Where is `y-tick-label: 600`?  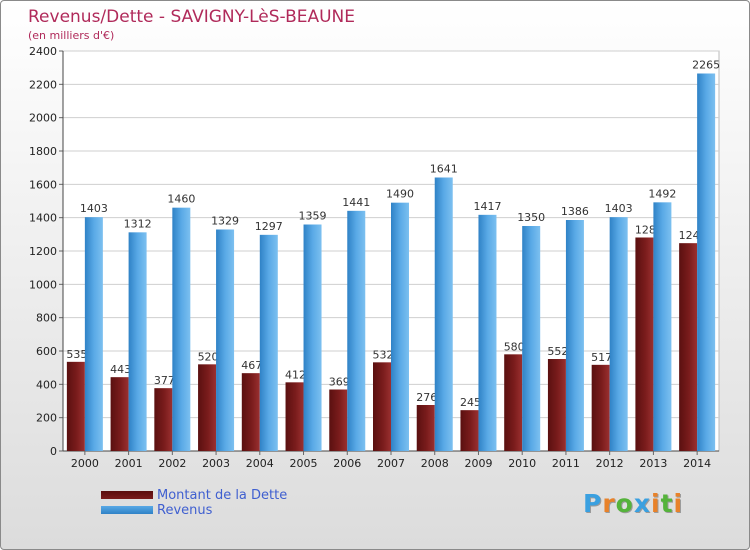
y-tick-label: 600 is located at coordinates (46, 351).